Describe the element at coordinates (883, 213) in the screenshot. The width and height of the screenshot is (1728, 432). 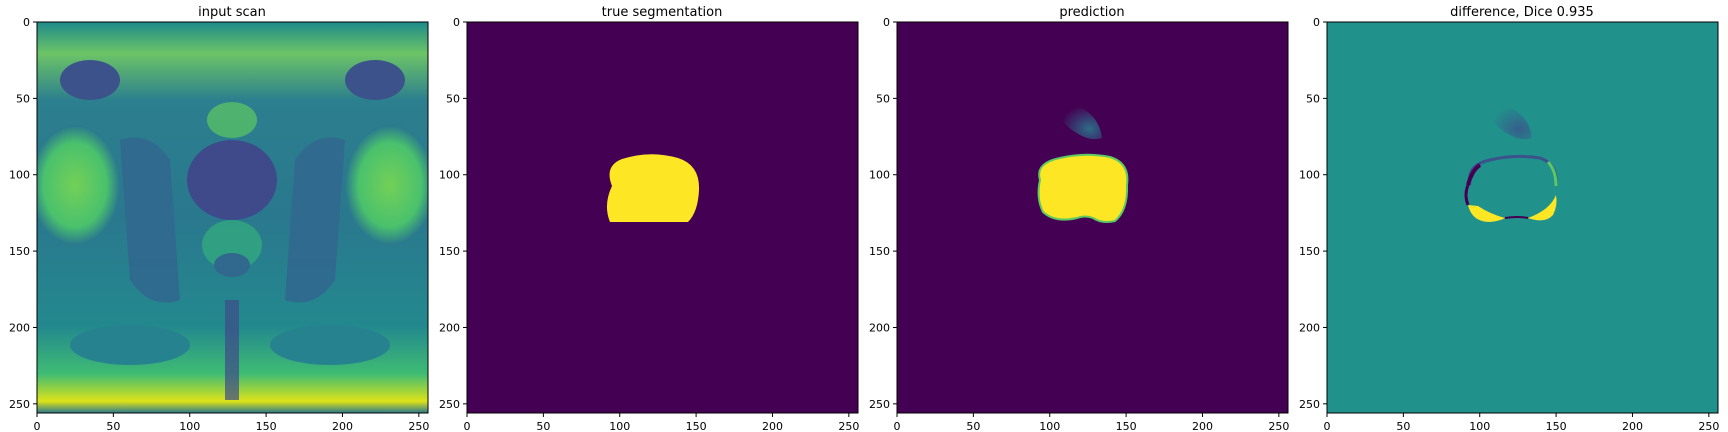
I see `y-ticks-prediction: 0 50 100 150 200 250` at that location.